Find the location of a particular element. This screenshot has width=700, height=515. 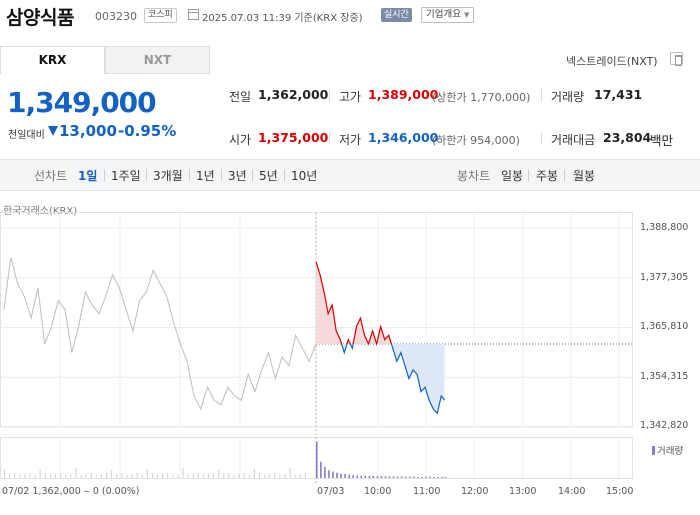

upper-limit: (상한가 1,770,000) is located at coordinates (481, 97).